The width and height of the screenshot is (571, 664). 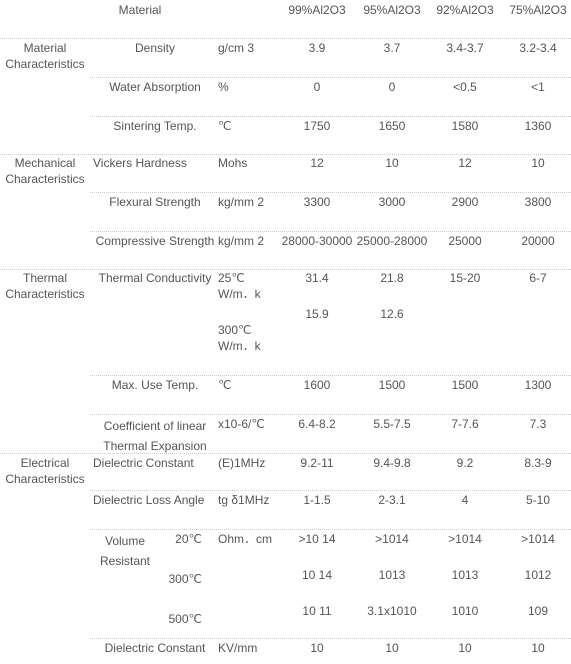 What do you see at coordinates (392, 500) in the screenshot?
I see `cell-value: 2-3.1` at bounding box center [392, 500].